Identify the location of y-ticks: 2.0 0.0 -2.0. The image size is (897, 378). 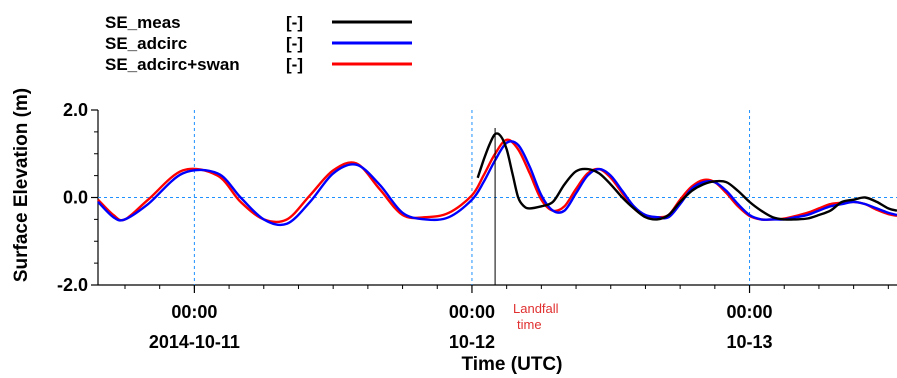
(77, 197).